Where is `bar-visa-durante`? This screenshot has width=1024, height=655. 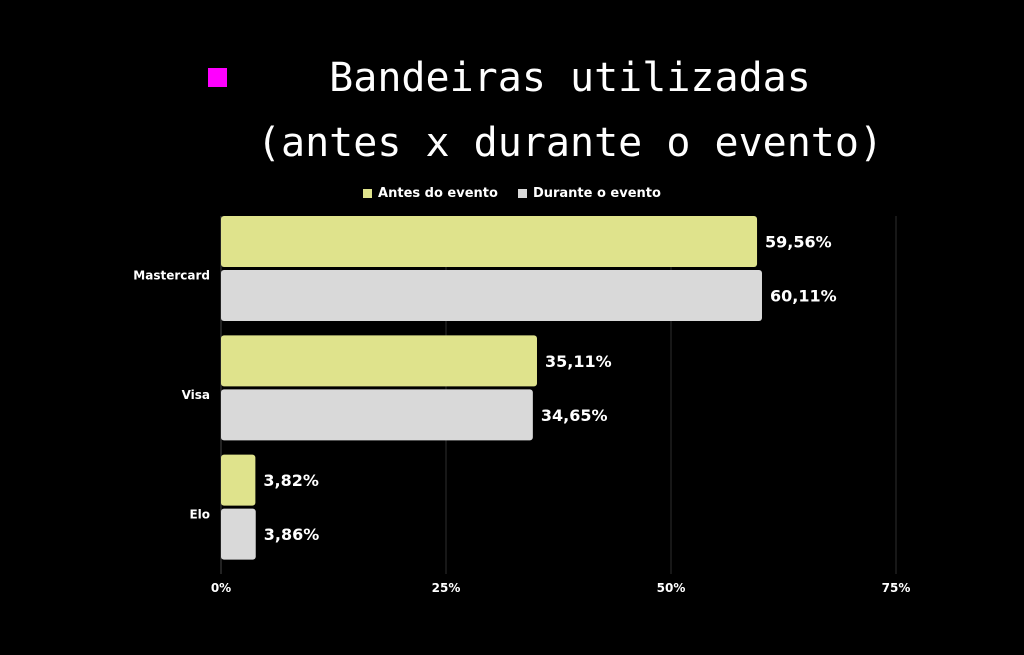
bar-visa-durante is located at coordinates (377, 415).